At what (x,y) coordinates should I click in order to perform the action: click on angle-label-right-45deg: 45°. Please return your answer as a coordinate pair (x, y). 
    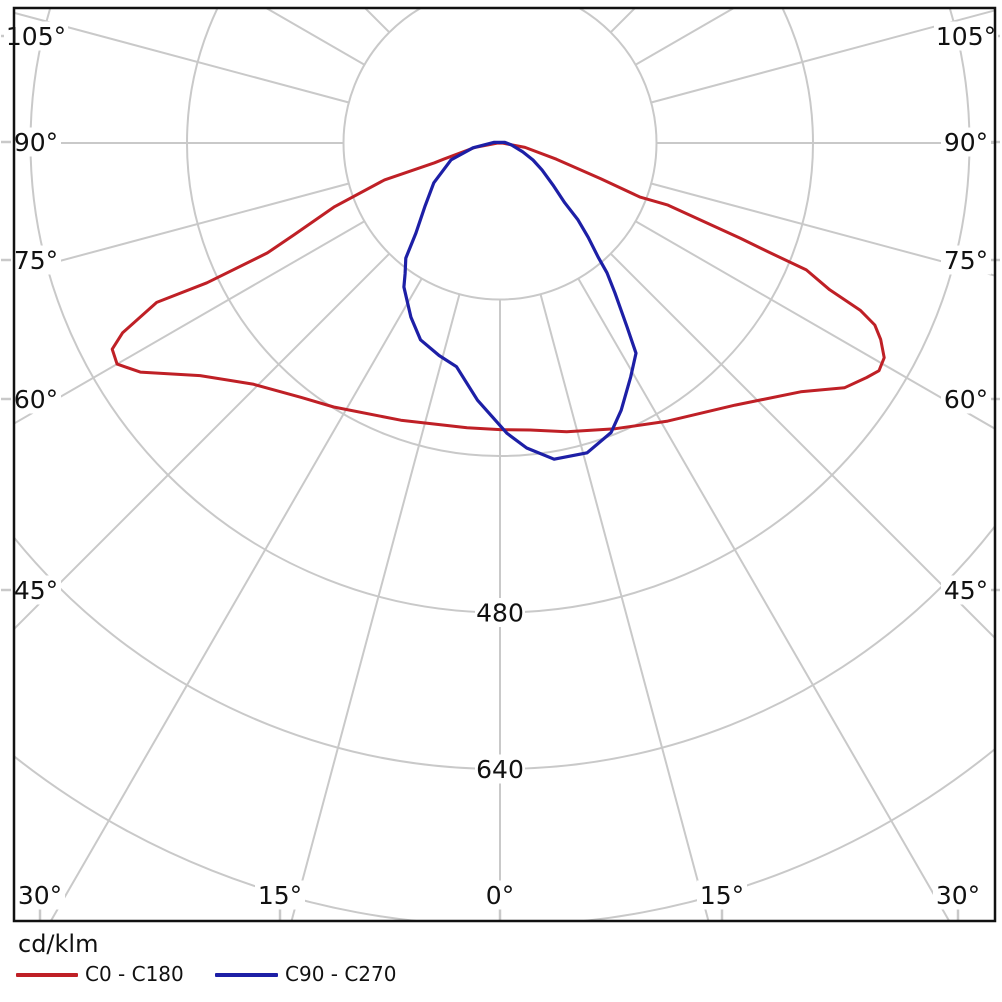
    Looking at the image, I should click on (966, 590).